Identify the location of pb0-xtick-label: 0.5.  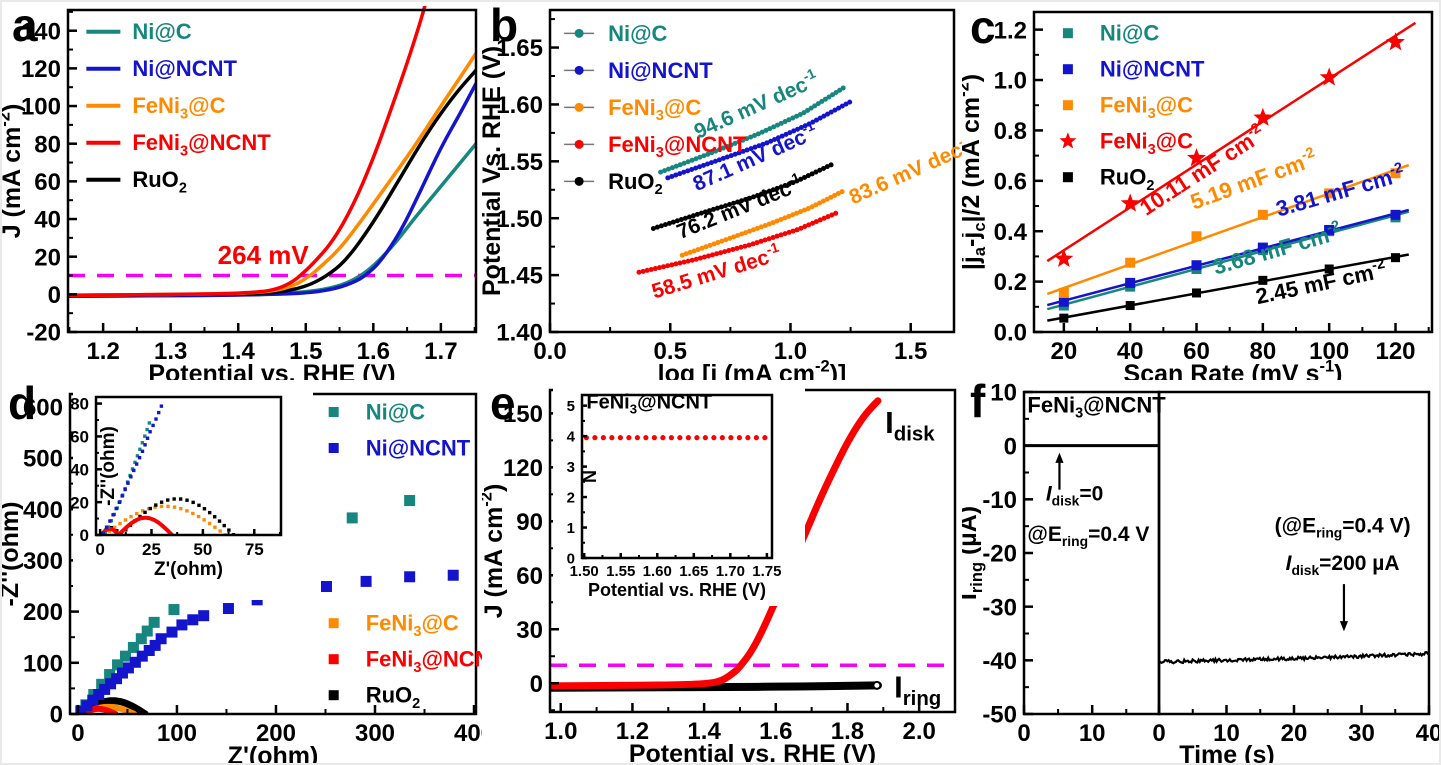
(670, 351).